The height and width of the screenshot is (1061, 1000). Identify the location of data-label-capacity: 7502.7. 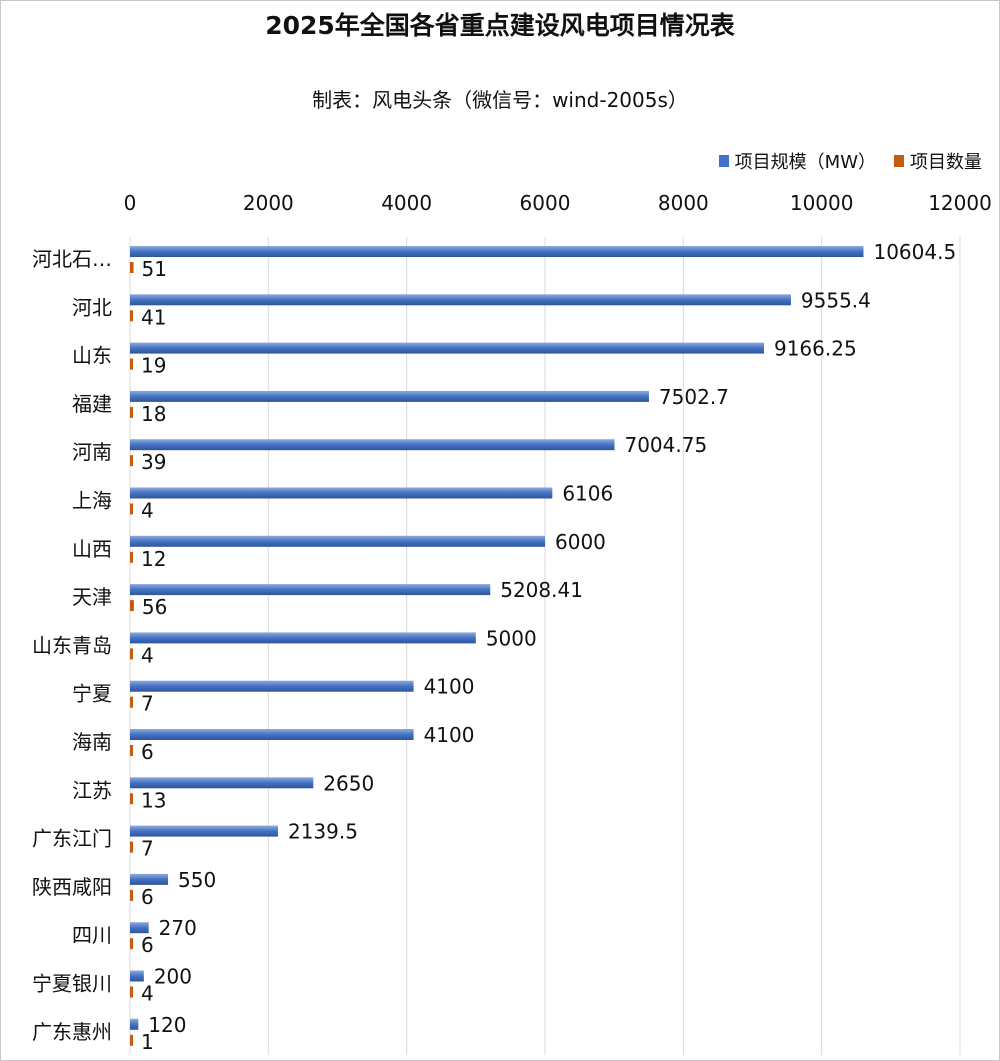
(694, 397).